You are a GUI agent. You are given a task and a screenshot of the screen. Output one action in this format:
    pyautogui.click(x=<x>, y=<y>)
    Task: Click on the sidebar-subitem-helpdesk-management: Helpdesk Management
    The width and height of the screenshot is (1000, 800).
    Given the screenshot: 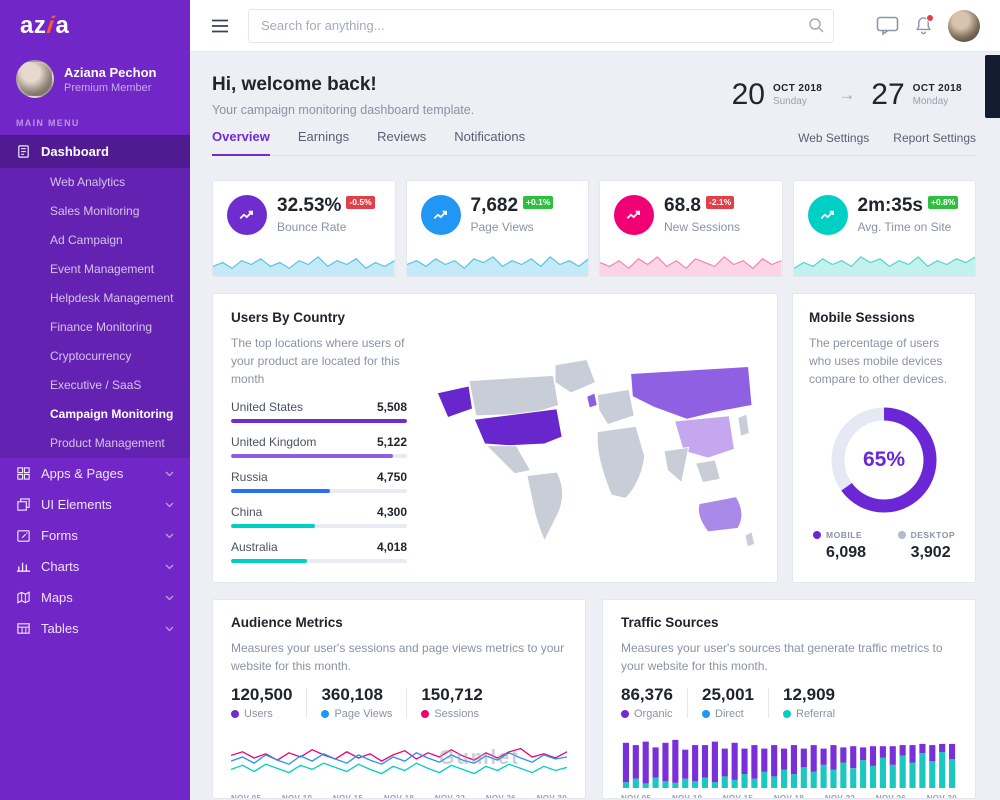 What is the action you would take?
    pyautogui.click(x=112, y=298)
    